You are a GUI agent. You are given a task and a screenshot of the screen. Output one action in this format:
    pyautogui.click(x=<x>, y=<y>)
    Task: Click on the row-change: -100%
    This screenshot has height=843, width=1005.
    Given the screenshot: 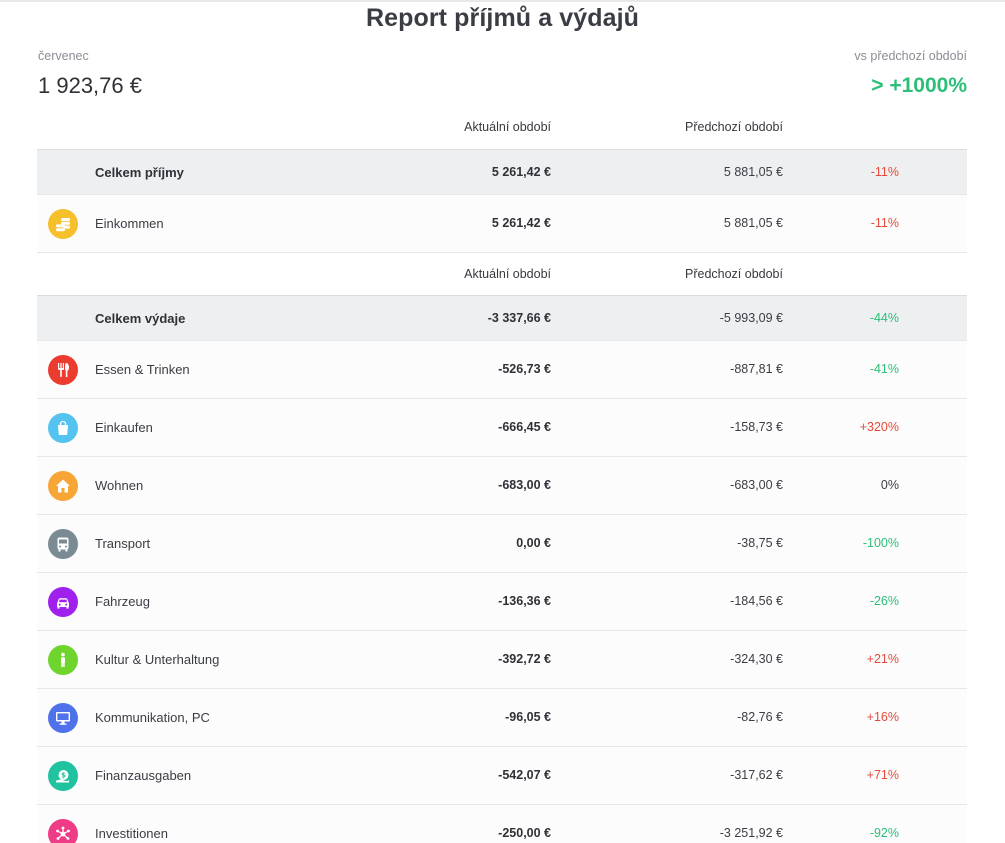 What is the action you would take?
    pyautogui.click(x=880, y=543)
    